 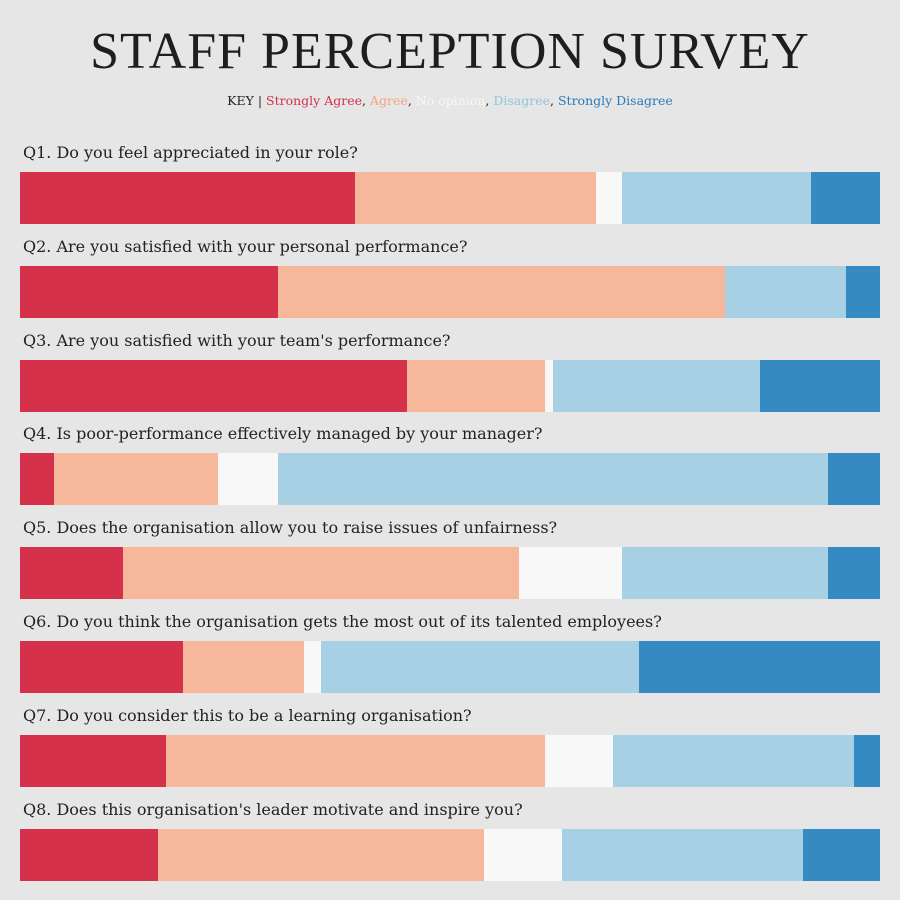 I want to click on chart-title: STAFF PERCEPTION SURVEY, so click(x=450, y=51).